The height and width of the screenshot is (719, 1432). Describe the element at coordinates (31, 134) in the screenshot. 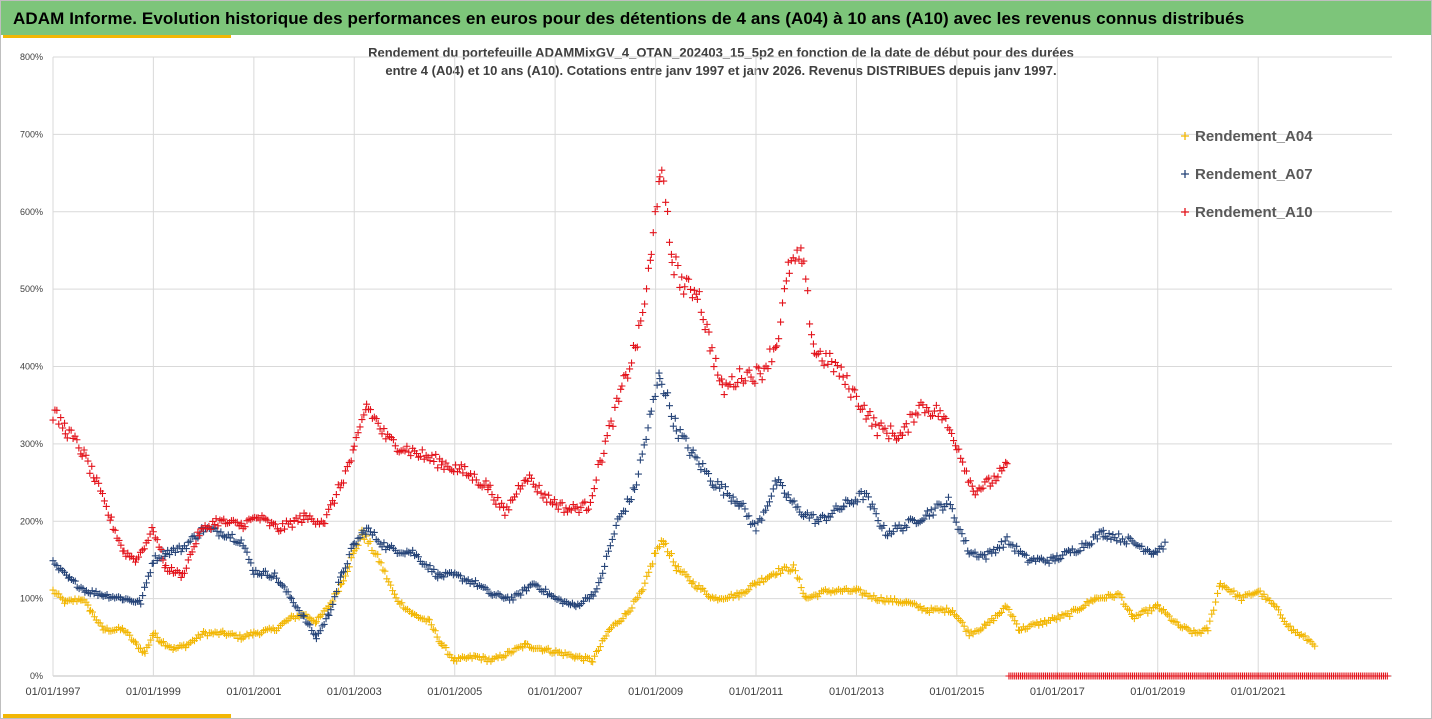

I see `y-tick-label: 700%` at that location.